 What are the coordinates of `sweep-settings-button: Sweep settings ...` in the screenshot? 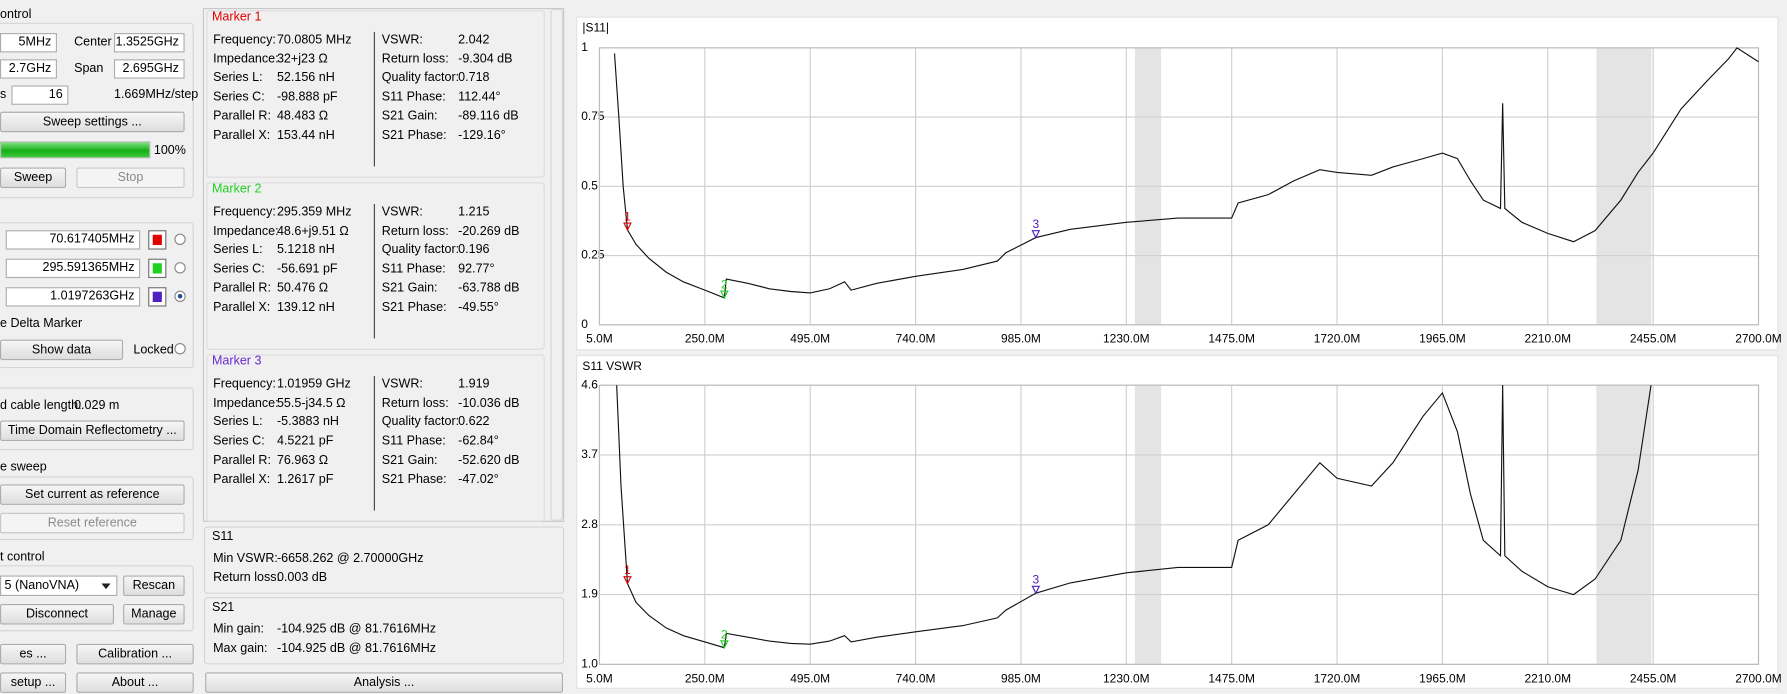 It's located at (92, 122).